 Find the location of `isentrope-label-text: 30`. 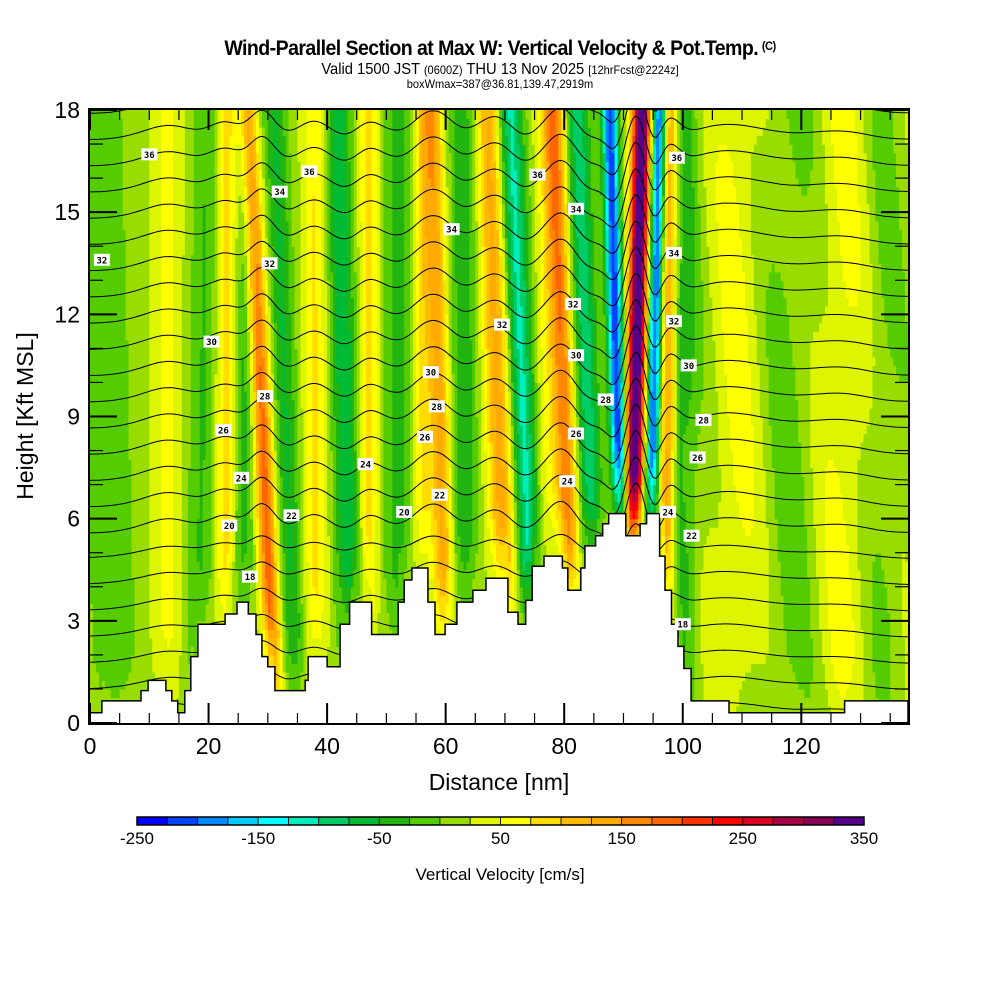

isentrope-label-text: 30 is located at coordinates (688, 367).